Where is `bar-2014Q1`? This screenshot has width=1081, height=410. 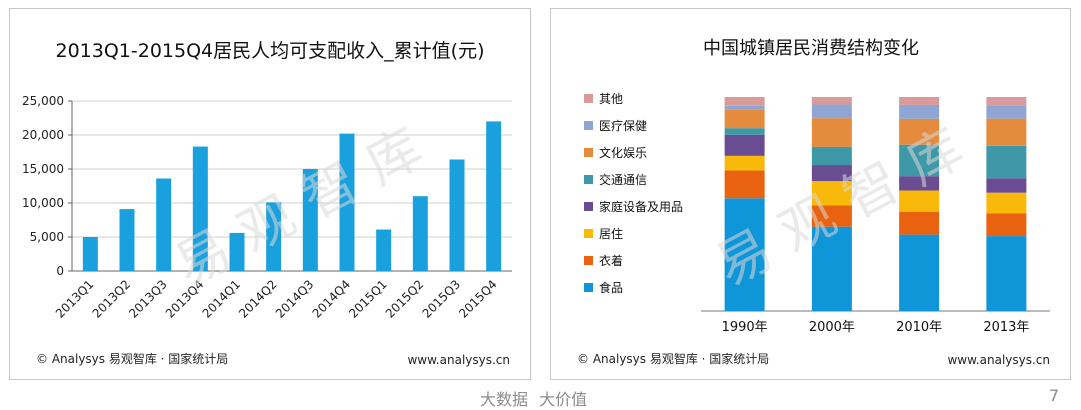
bar-2014Q1 is located at coordinates (237, 251).